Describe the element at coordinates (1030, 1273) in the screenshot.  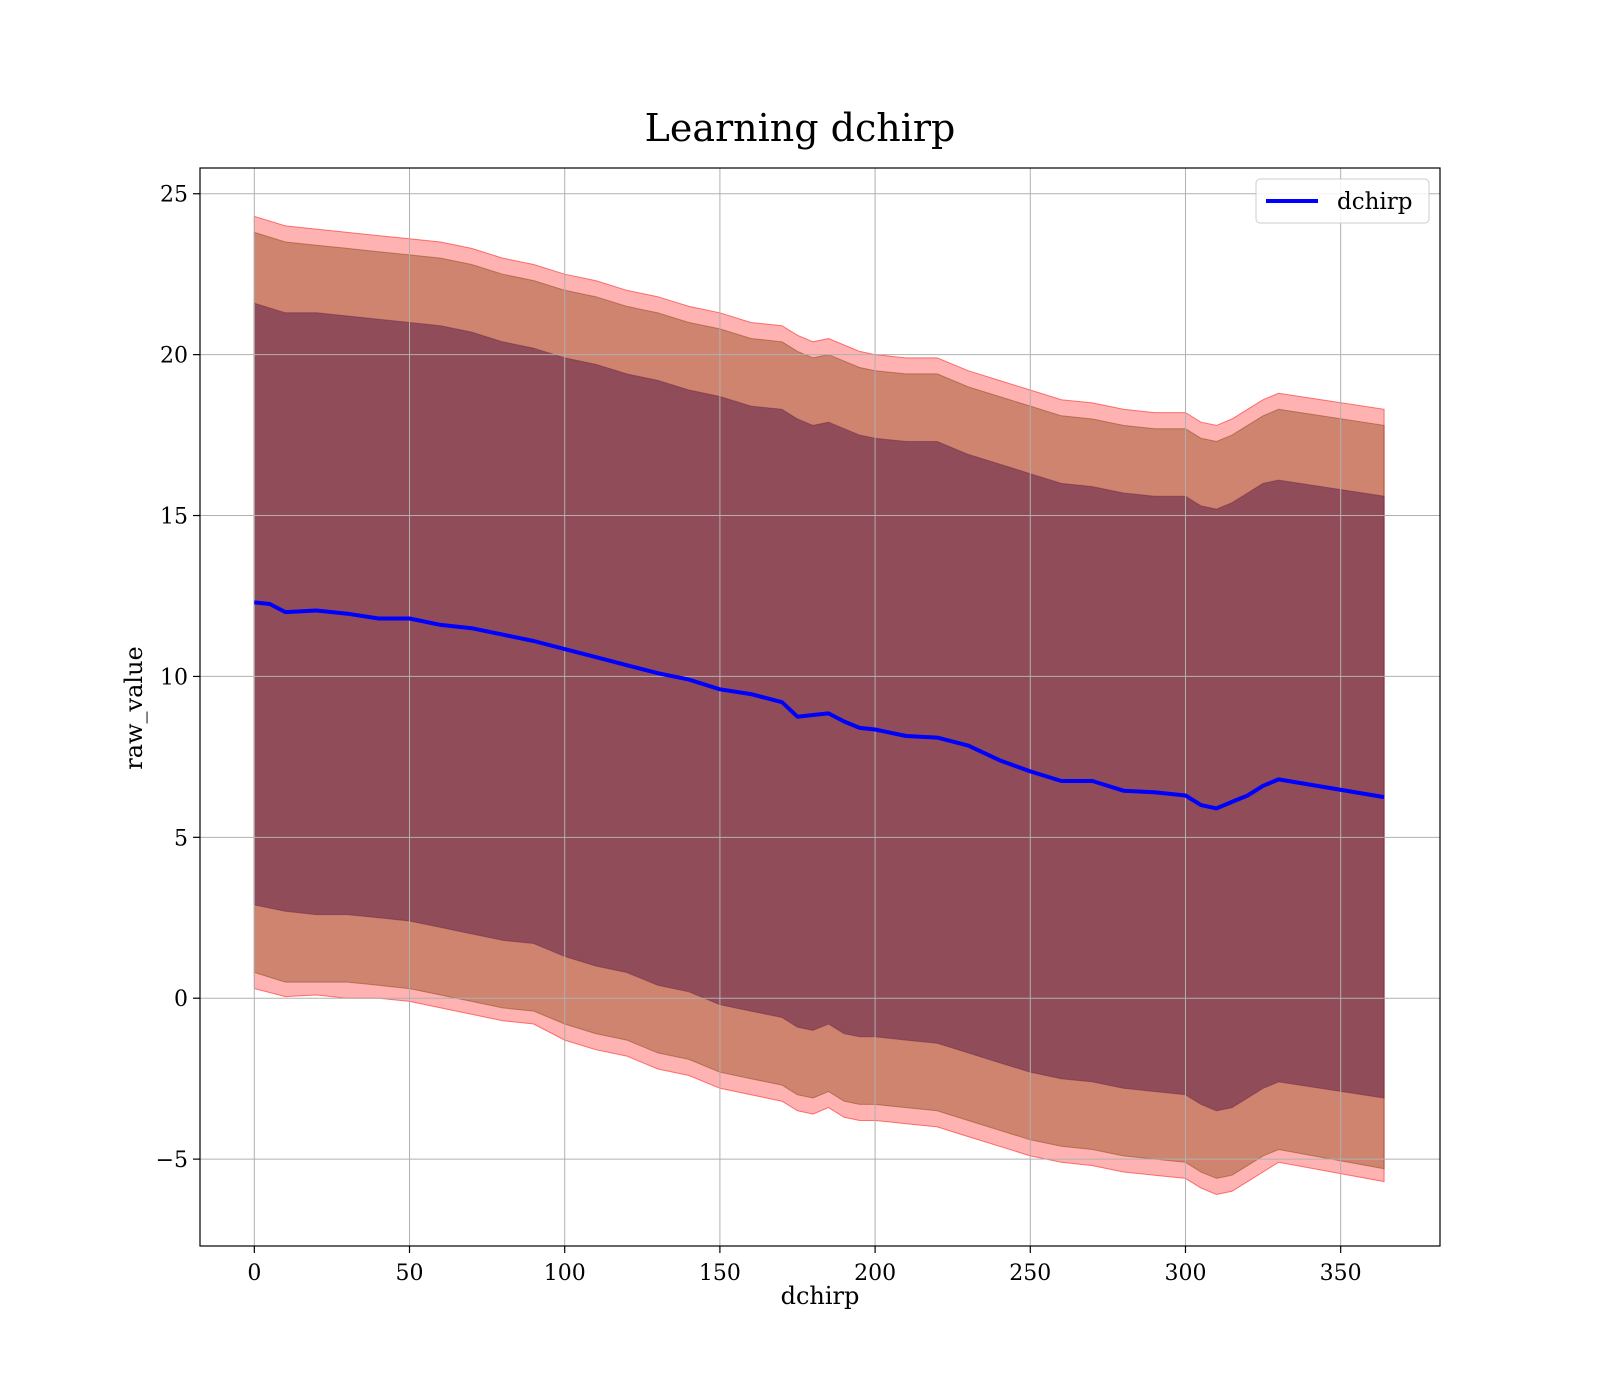
I see `x-tick-label: 250` at that location.